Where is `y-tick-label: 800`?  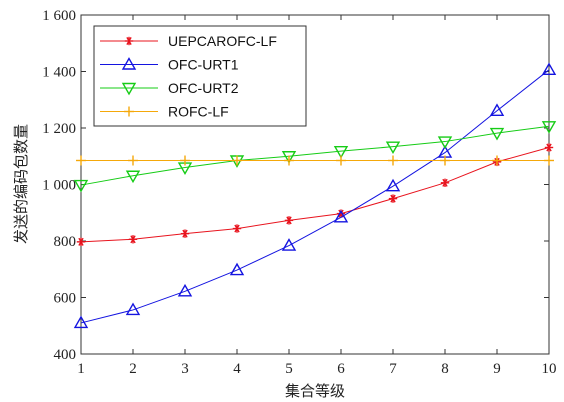
y-tick-label: 800 is located at coordinates (65, 242).